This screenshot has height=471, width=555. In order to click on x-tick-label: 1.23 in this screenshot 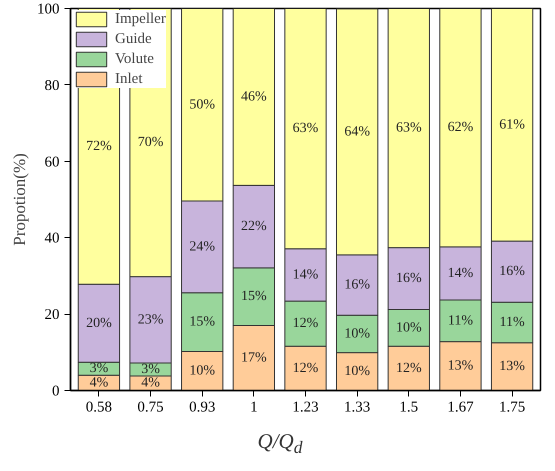, I will do `click(305, 408)`.